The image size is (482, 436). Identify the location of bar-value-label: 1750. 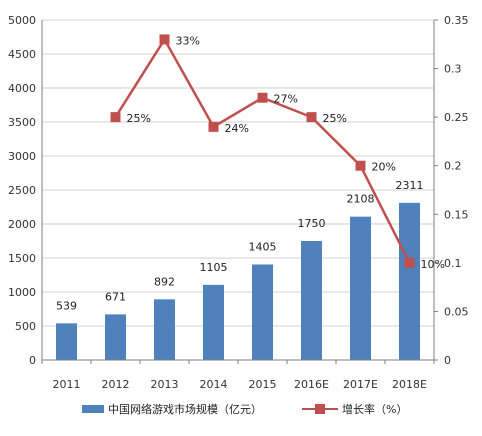
(312, 223).